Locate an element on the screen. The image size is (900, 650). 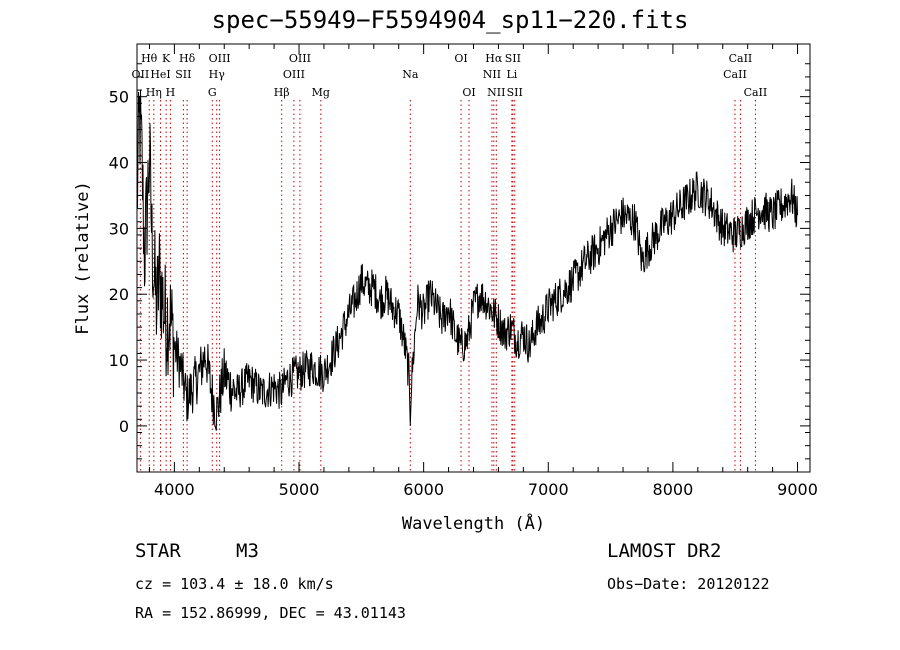
x-tick-label: 7000 is located at coordinates (548, 489).